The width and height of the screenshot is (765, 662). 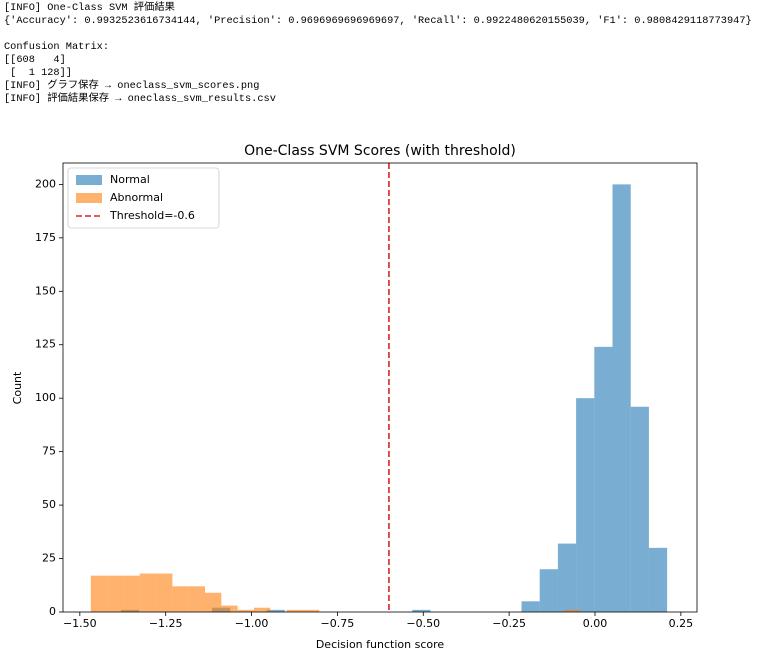 I want to click on y-tick-label: 125, so click(x=45, y=344).